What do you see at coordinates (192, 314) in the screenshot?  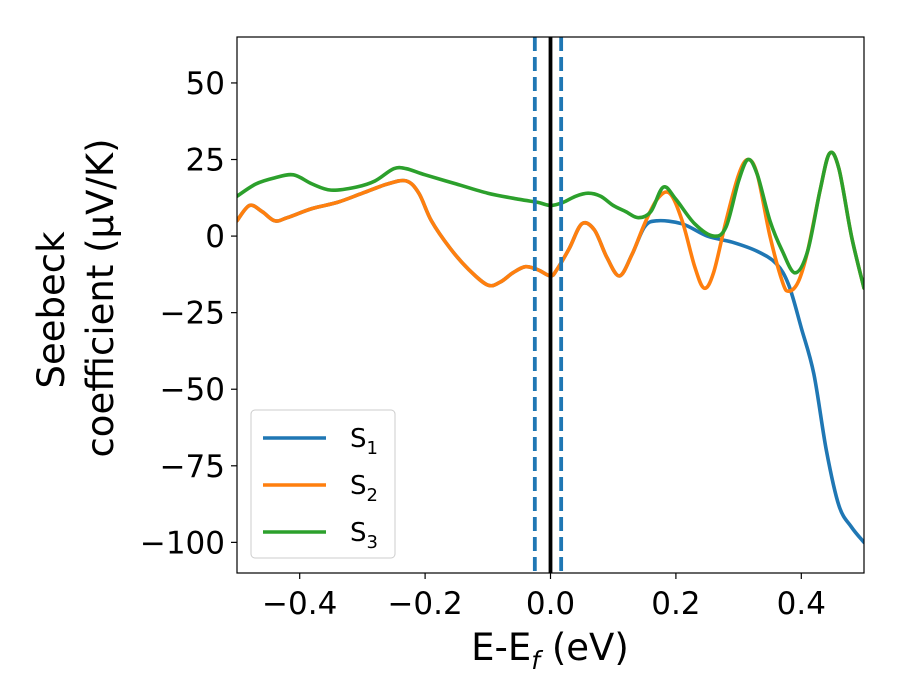 I see `y-tick-label: −25` at bounding box center [192, 314].